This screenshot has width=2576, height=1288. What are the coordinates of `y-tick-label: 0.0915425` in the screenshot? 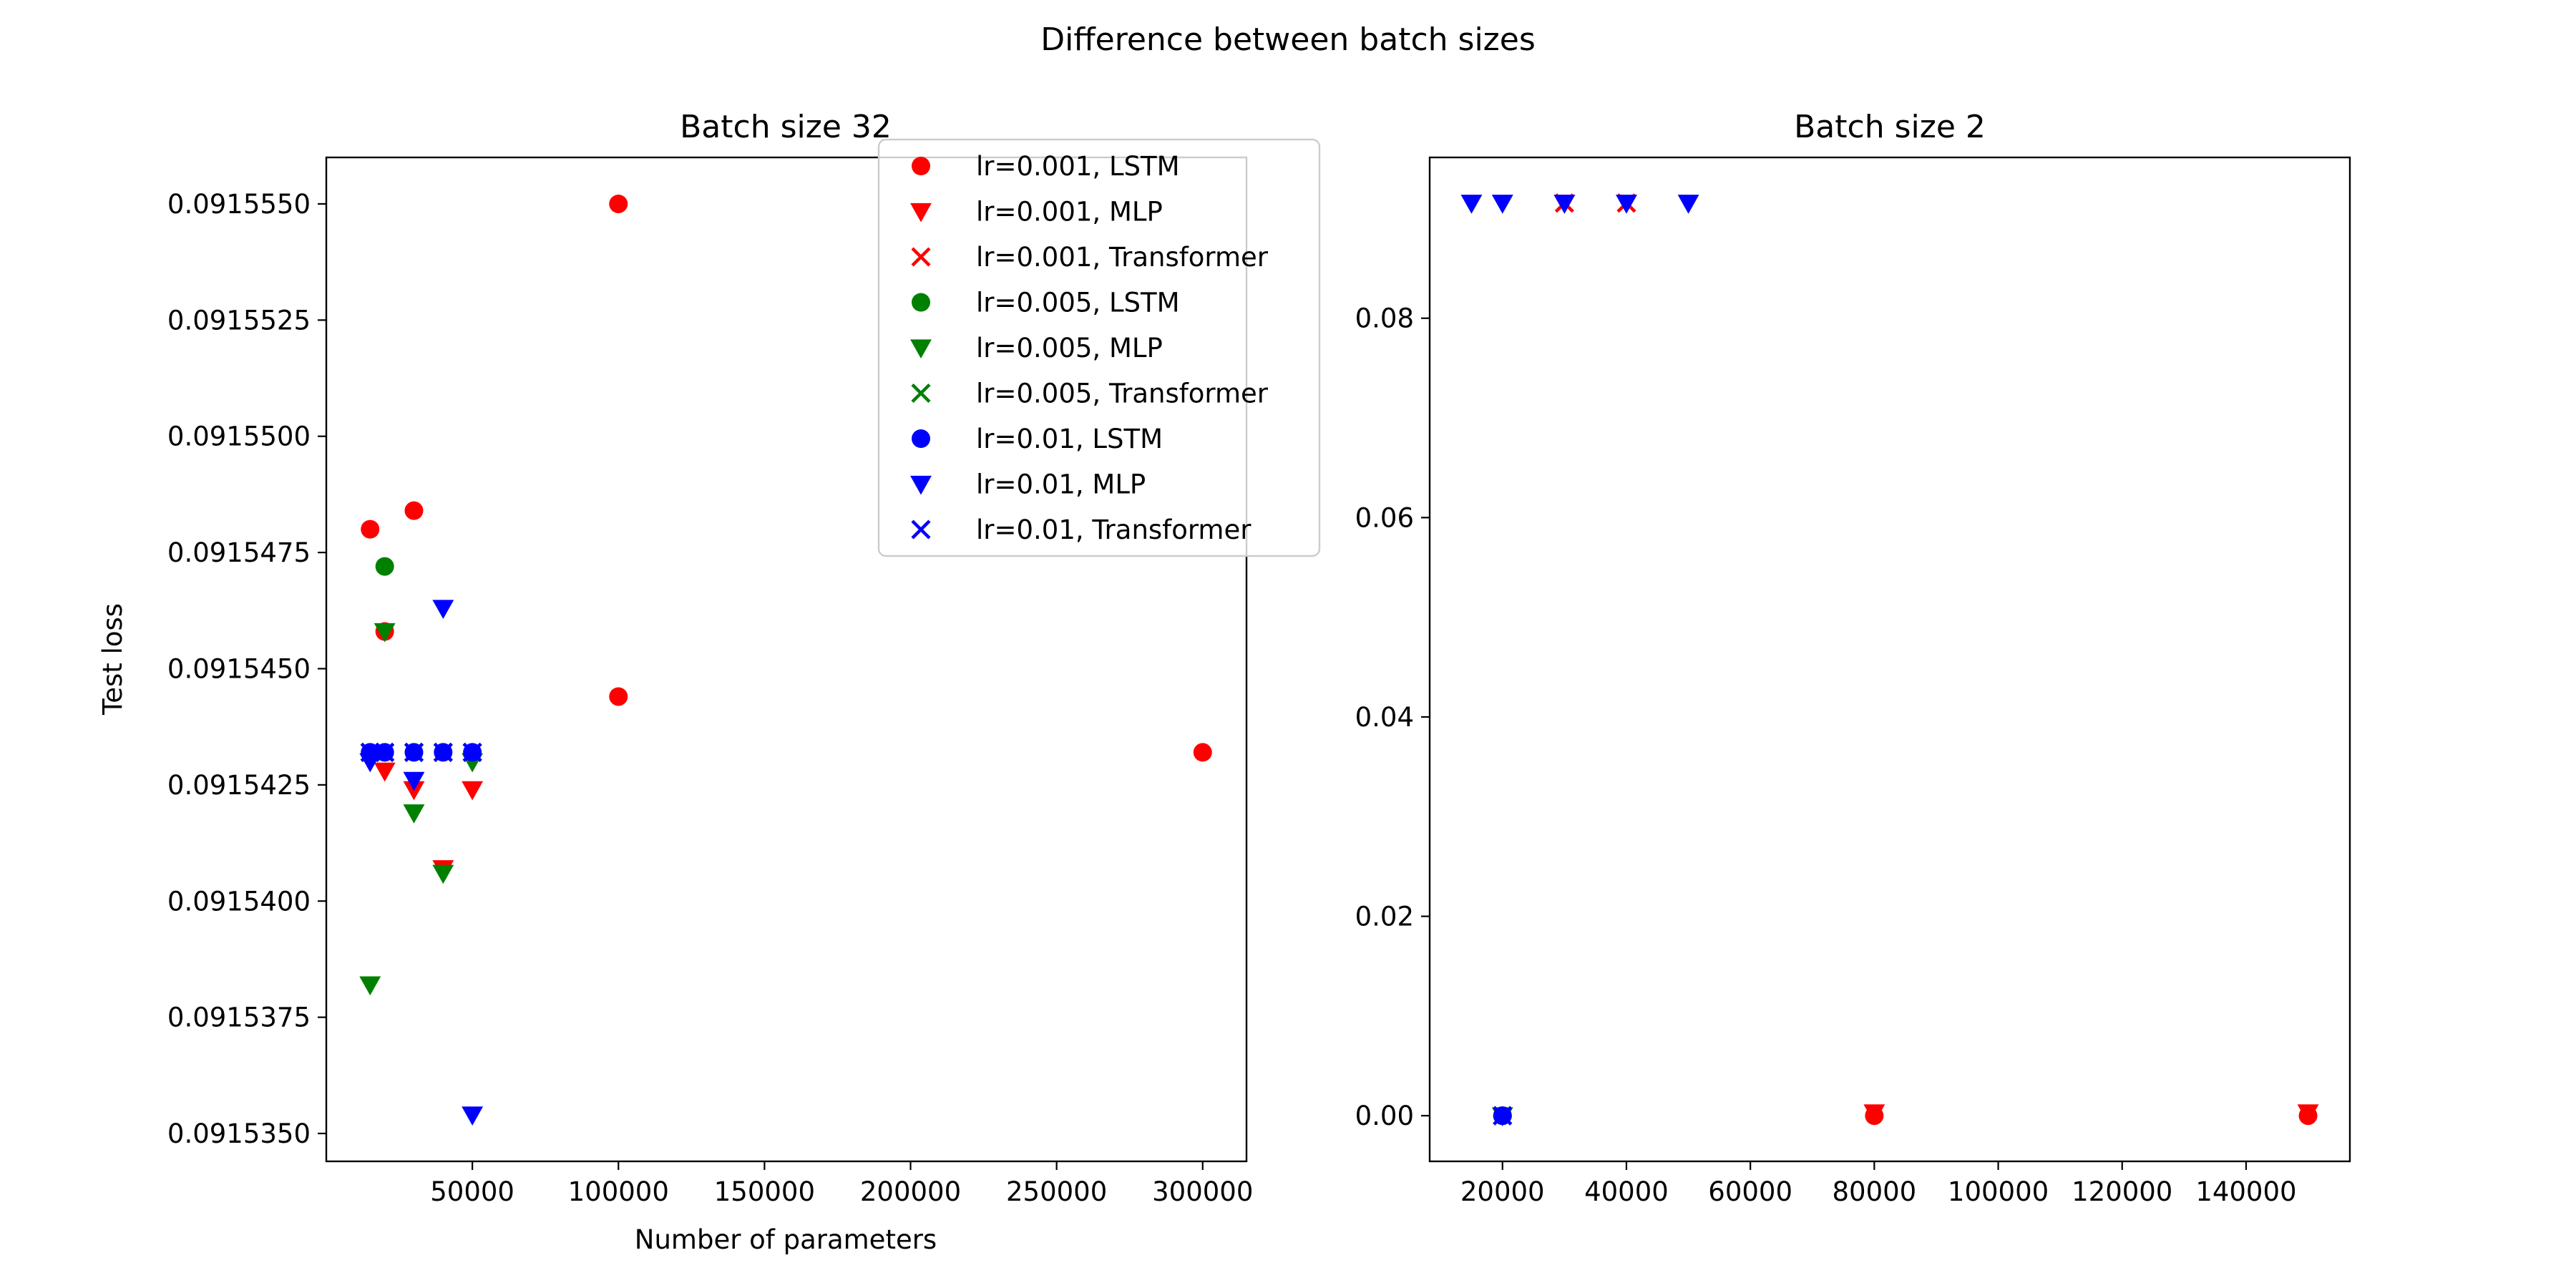 It's located at (239, 785).